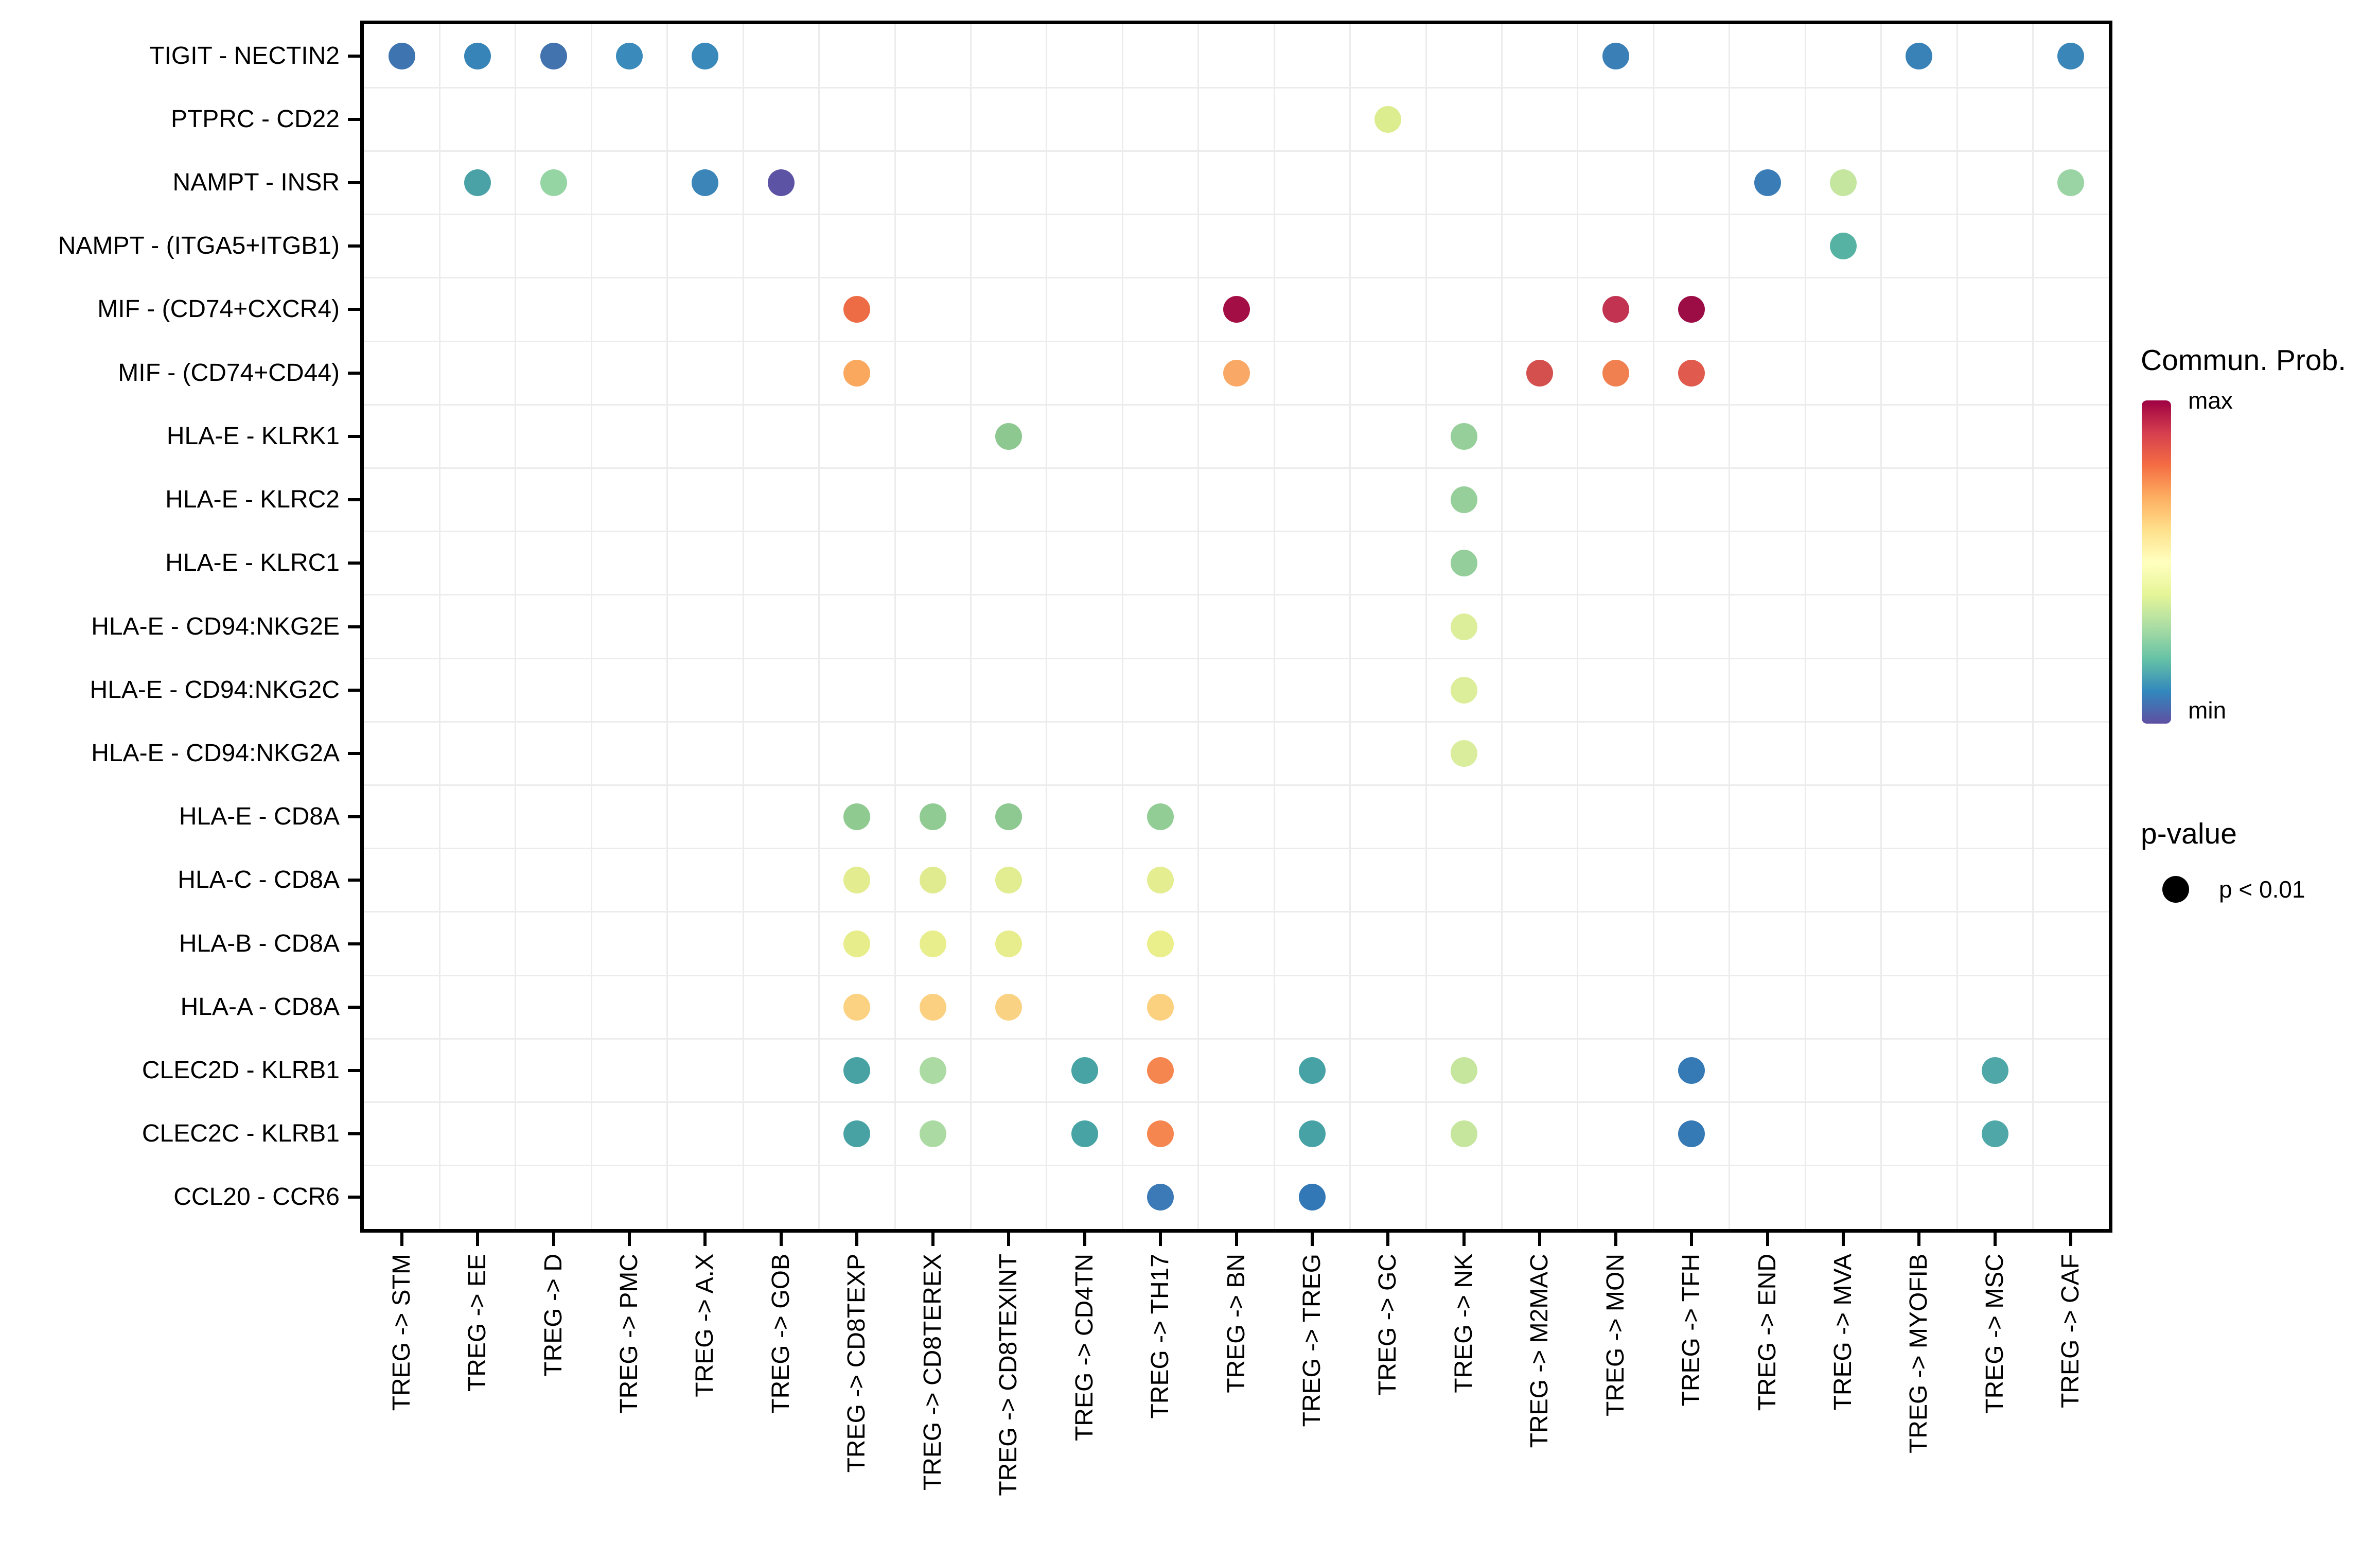 This screenshot has height=1544, width=2380. Describe the element at coordinates (781, 1334) in the screenshot. I see `x-axis-label: TREG -> GOB` at that location.